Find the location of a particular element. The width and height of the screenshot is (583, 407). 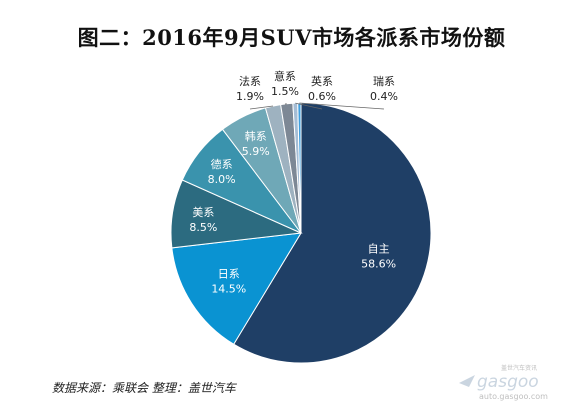

chart-title: 图二：2016年9月SUV市场各派系市场份额 is located at coordinates (291, 37).